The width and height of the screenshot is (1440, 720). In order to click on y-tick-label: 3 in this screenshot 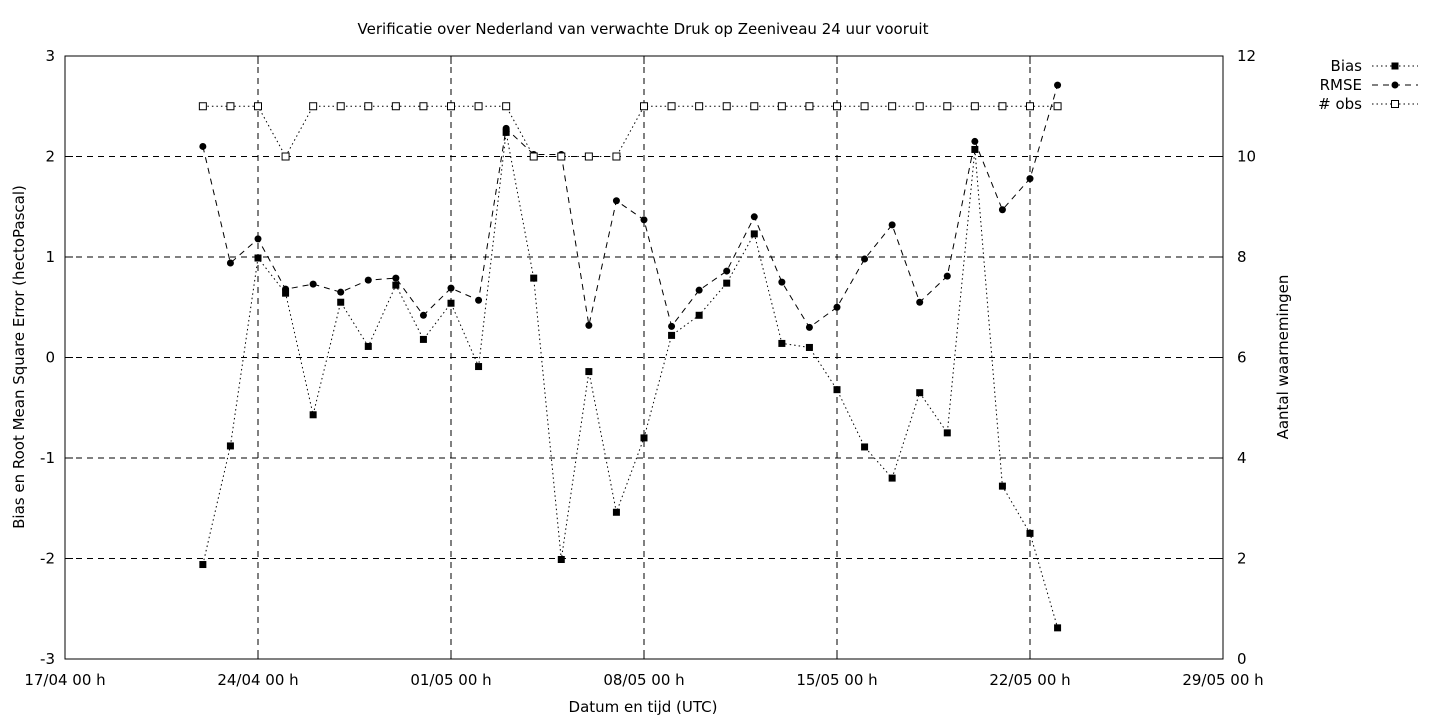, I will do `click(50, 56)`.